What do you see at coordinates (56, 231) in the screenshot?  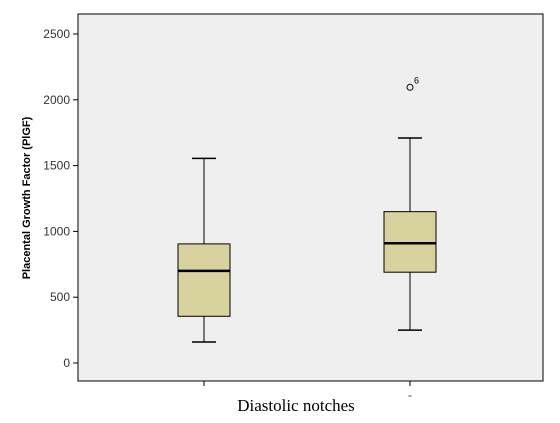 I see `y-tick-label: 1000` at bounding box center [56, 231].